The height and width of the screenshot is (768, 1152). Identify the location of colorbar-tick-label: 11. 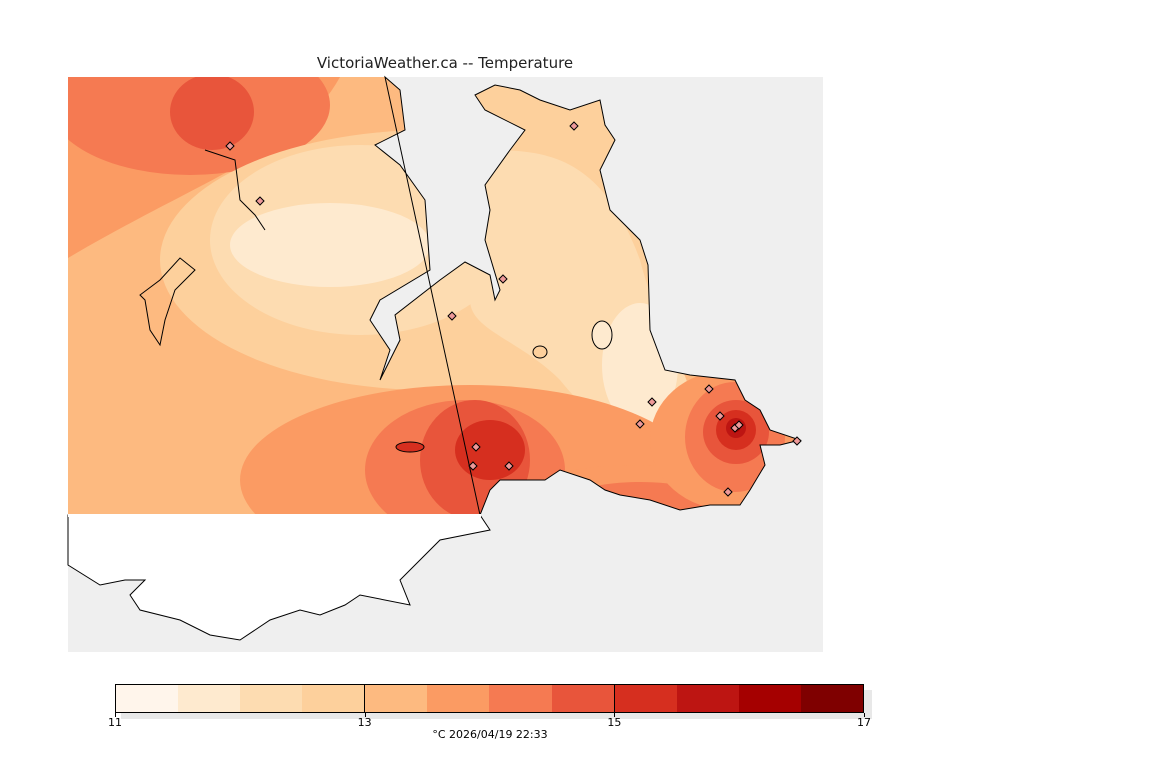
(115, 722).